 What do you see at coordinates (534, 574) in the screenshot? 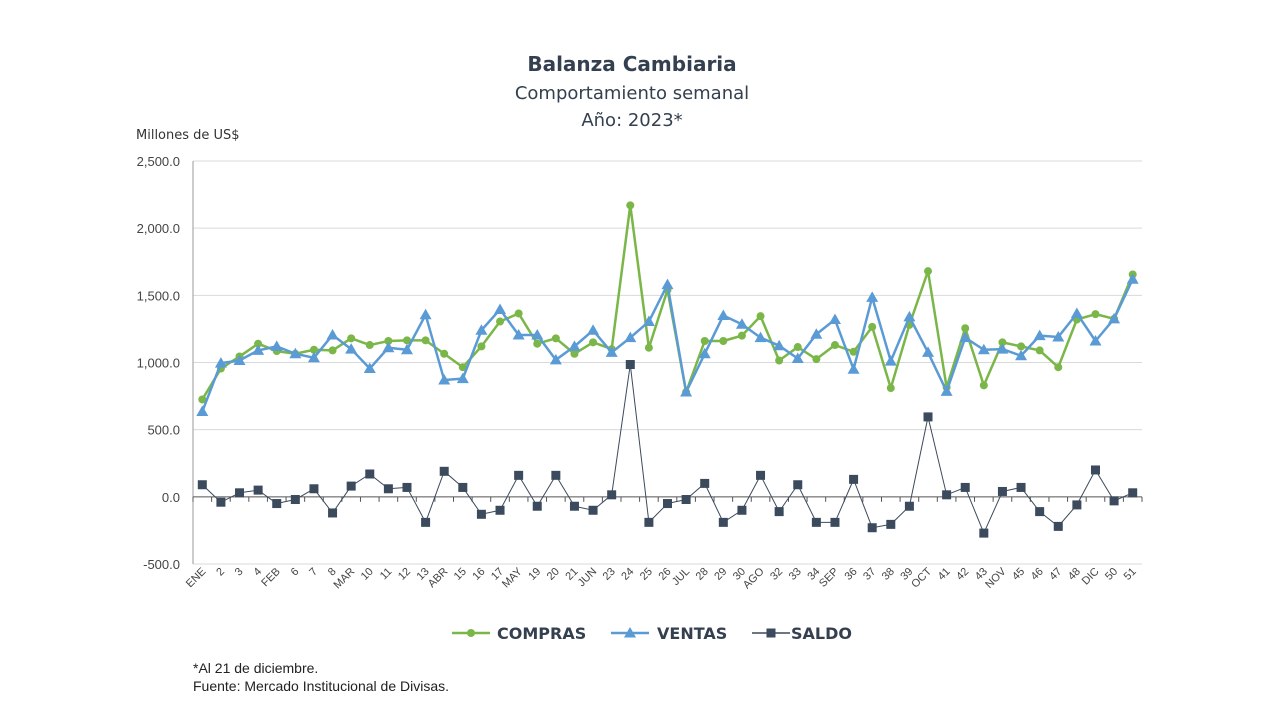
I see `x-tick-label-19: 19` at bounding box center [534, 574].